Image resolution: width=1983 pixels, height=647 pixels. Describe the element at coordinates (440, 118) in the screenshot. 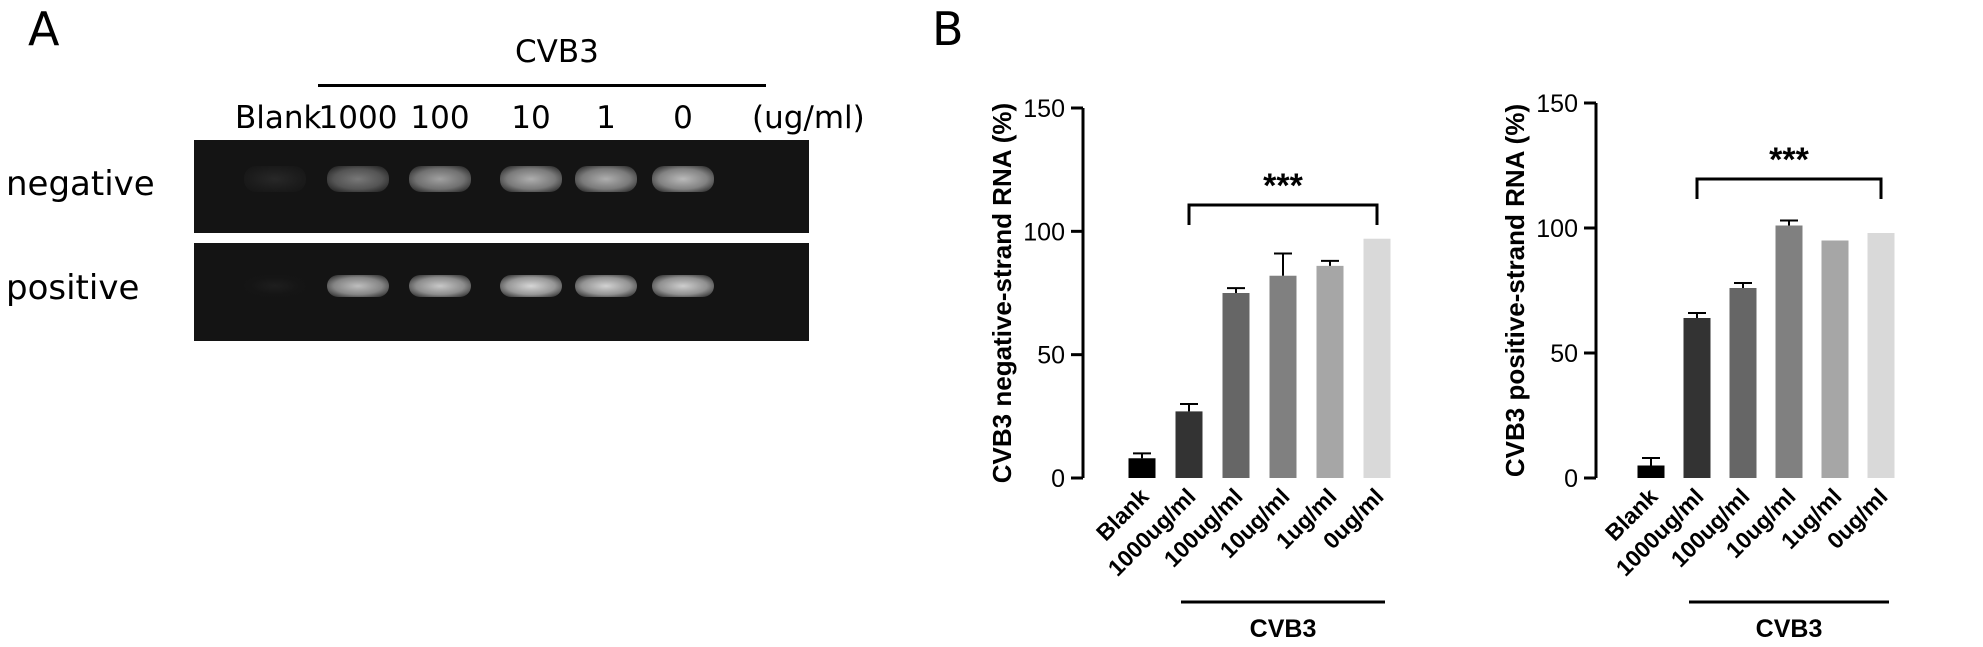

I see `gel-lane-label: 100` at that location.